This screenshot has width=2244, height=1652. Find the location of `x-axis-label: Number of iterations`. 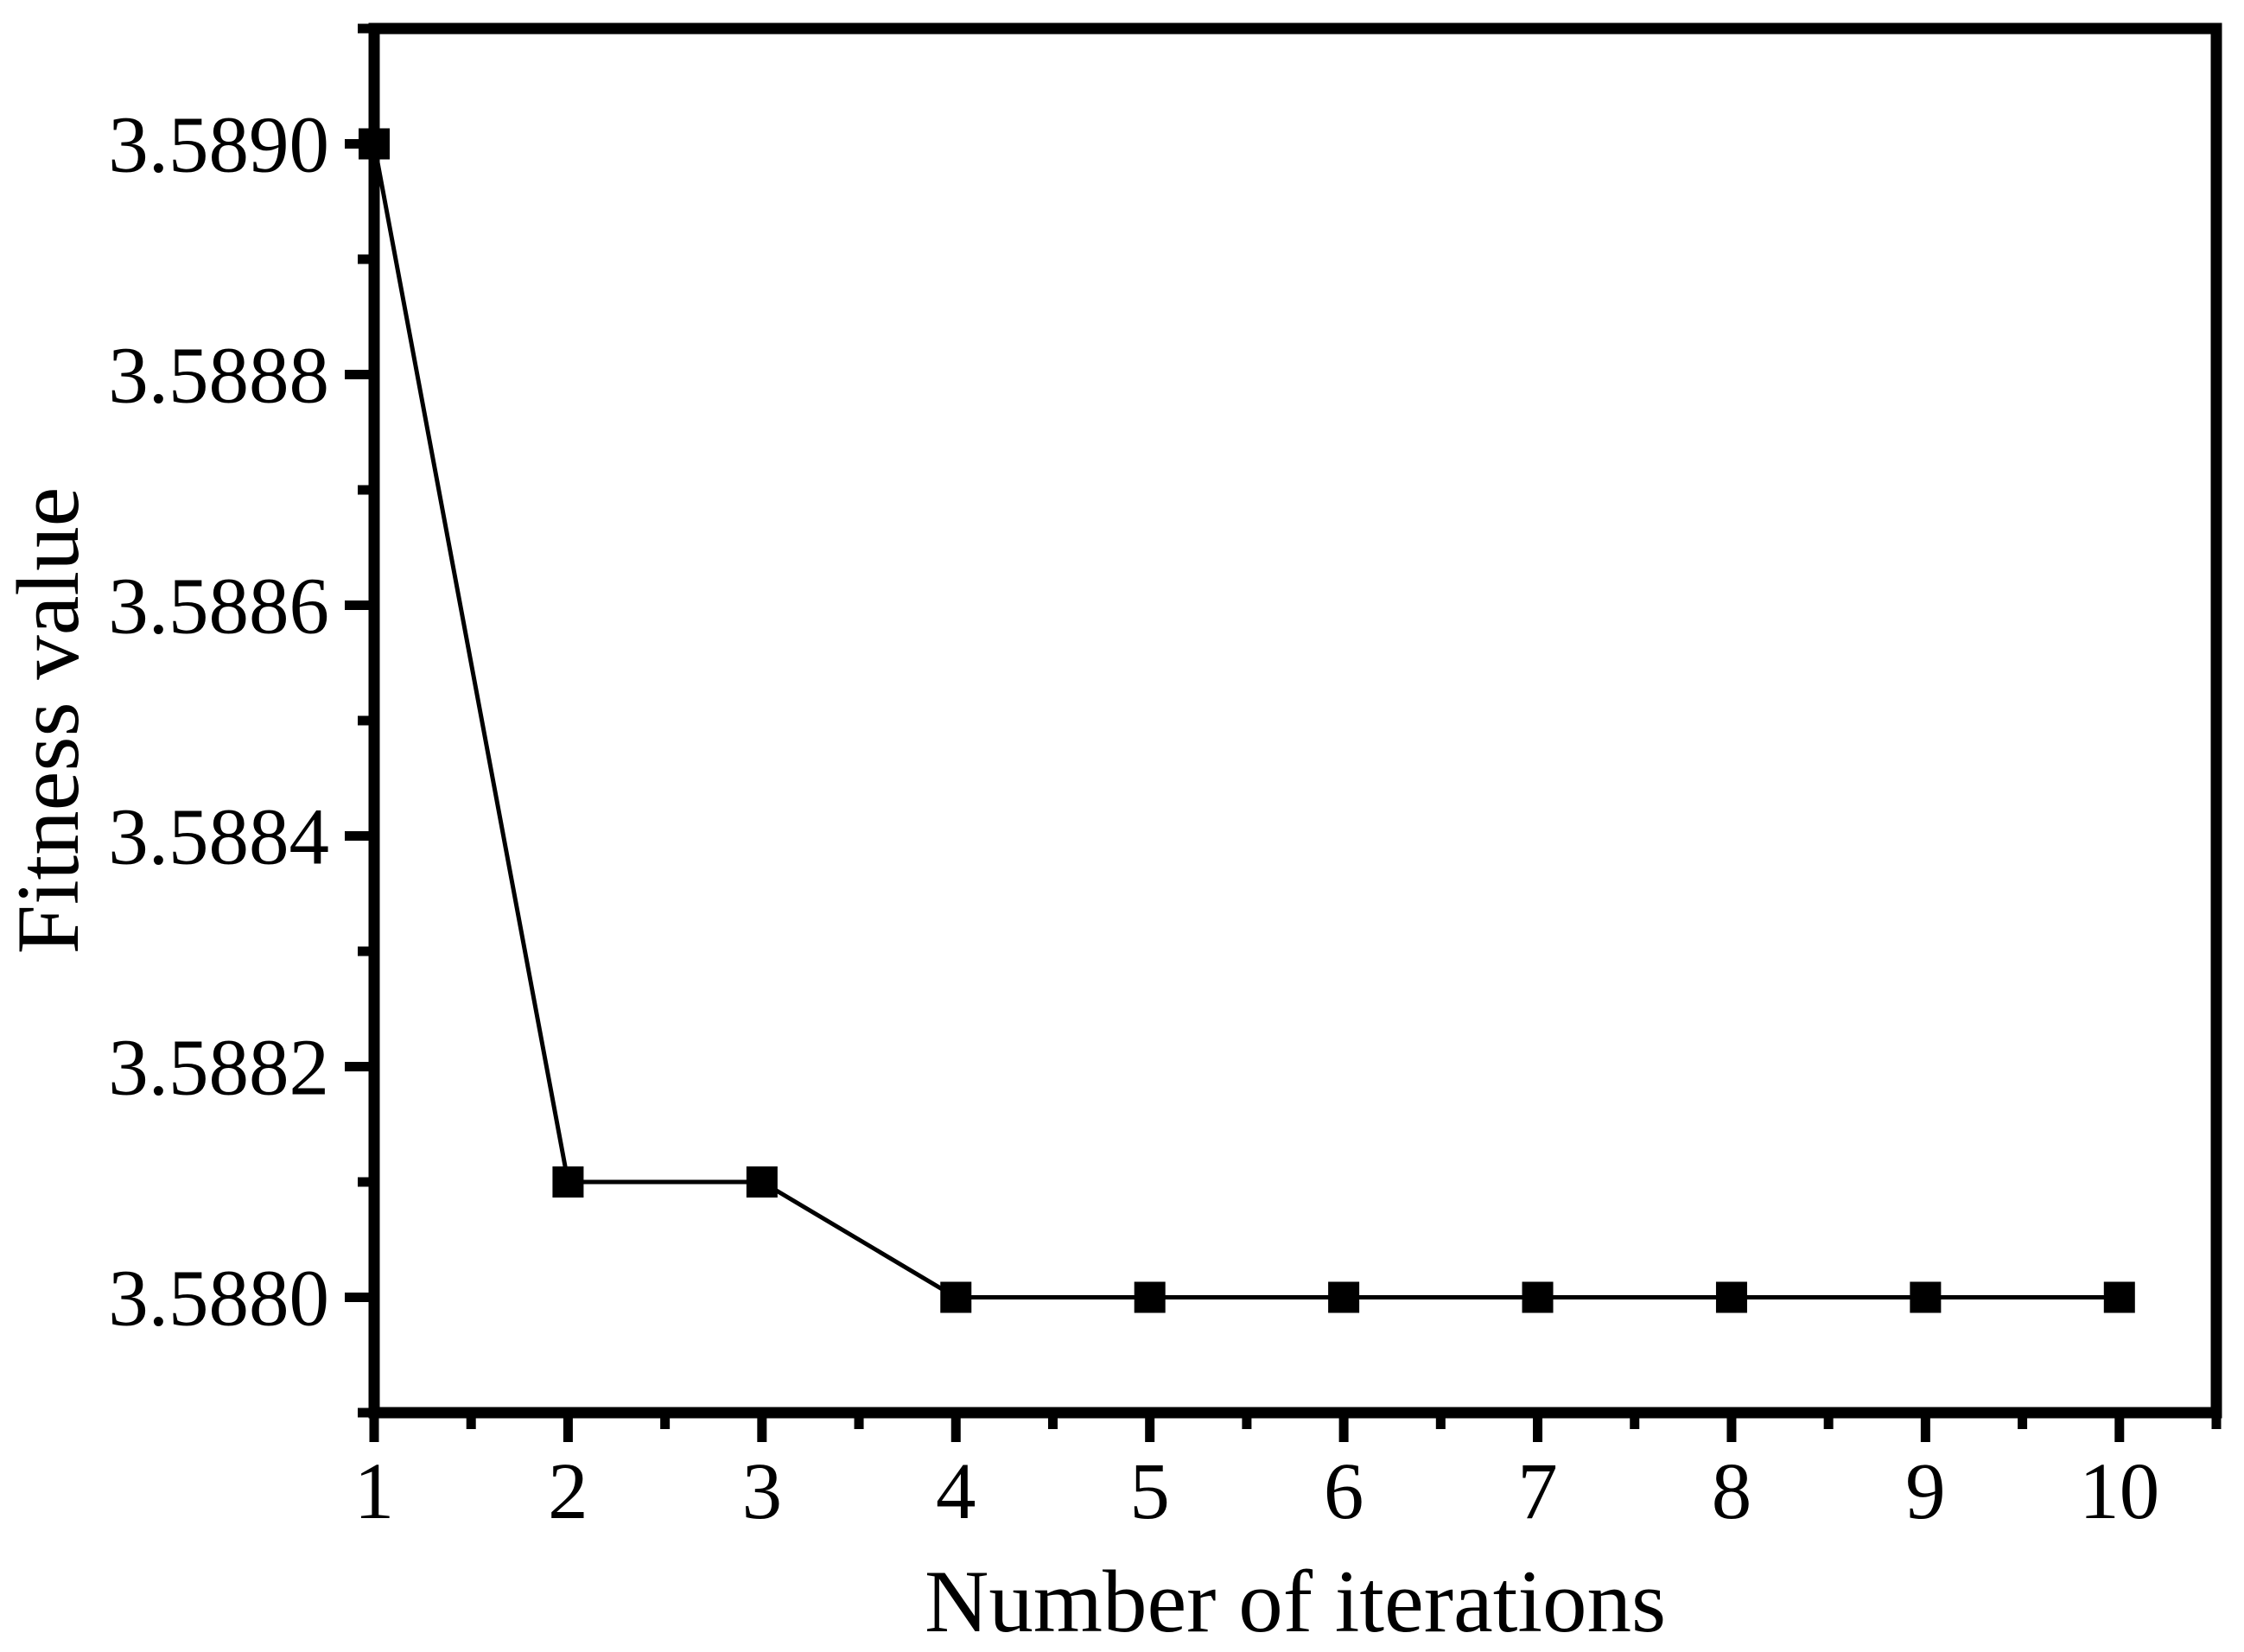

x-axis-label: Number of iterations is located at coordinates (1295, 1602).